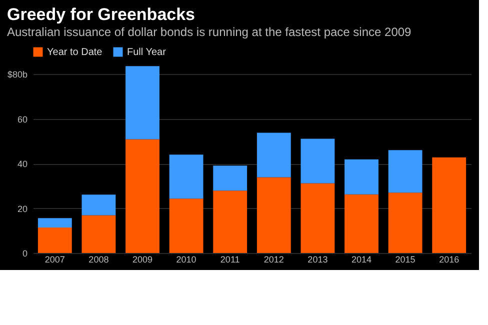 The width and height of the screenshot is (488, 325). I want to click on x-tick-label: 2015, so click(405, 259).